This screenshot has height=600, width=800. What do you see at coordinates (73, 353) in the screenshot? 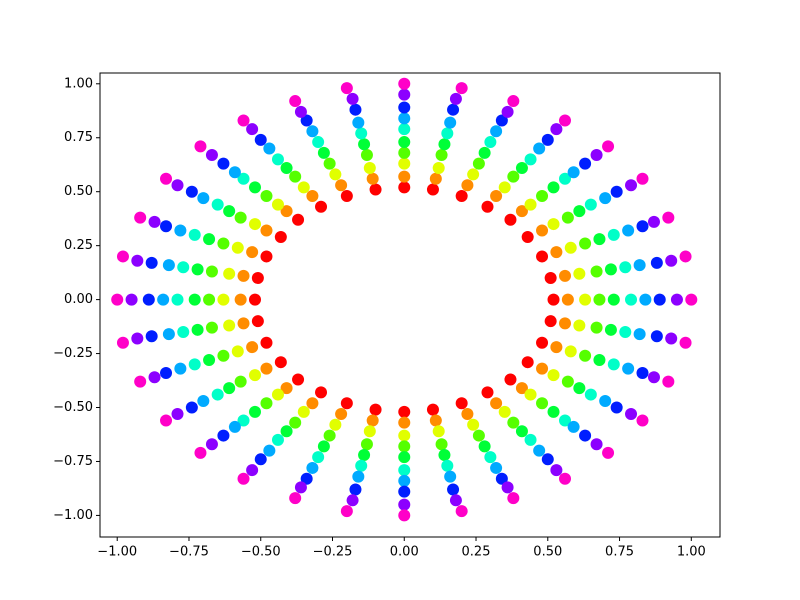
I see `y-tick-label: −0.25` at bounding box center [73, 353].